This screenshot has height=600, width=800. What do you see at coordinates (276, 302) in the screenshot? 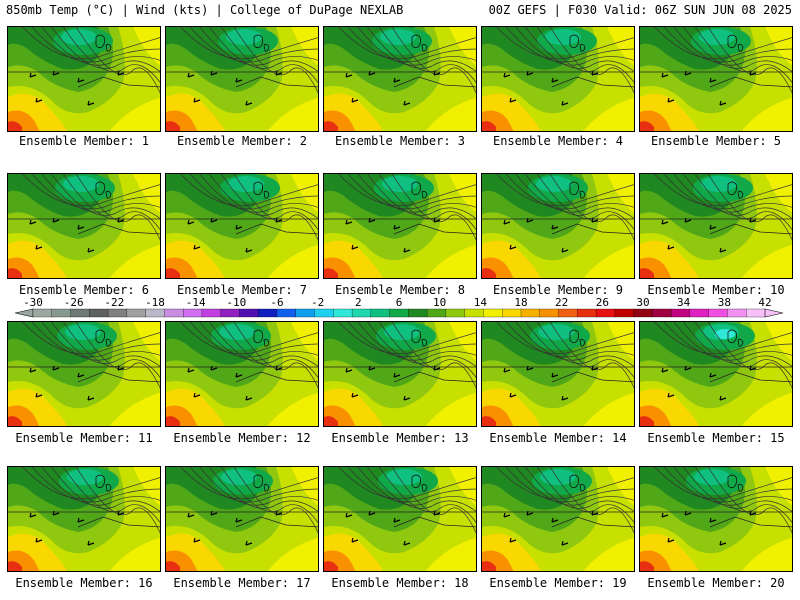
I see `colorbar-tick-label: -6` at bounding box center [276, 302].